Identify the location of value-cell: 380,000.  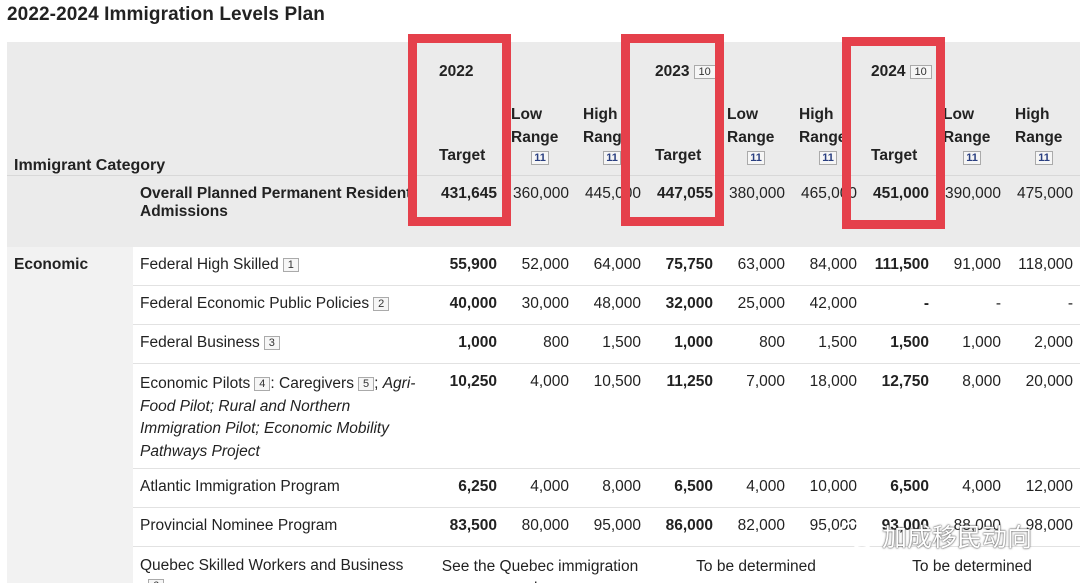
(756, 211).